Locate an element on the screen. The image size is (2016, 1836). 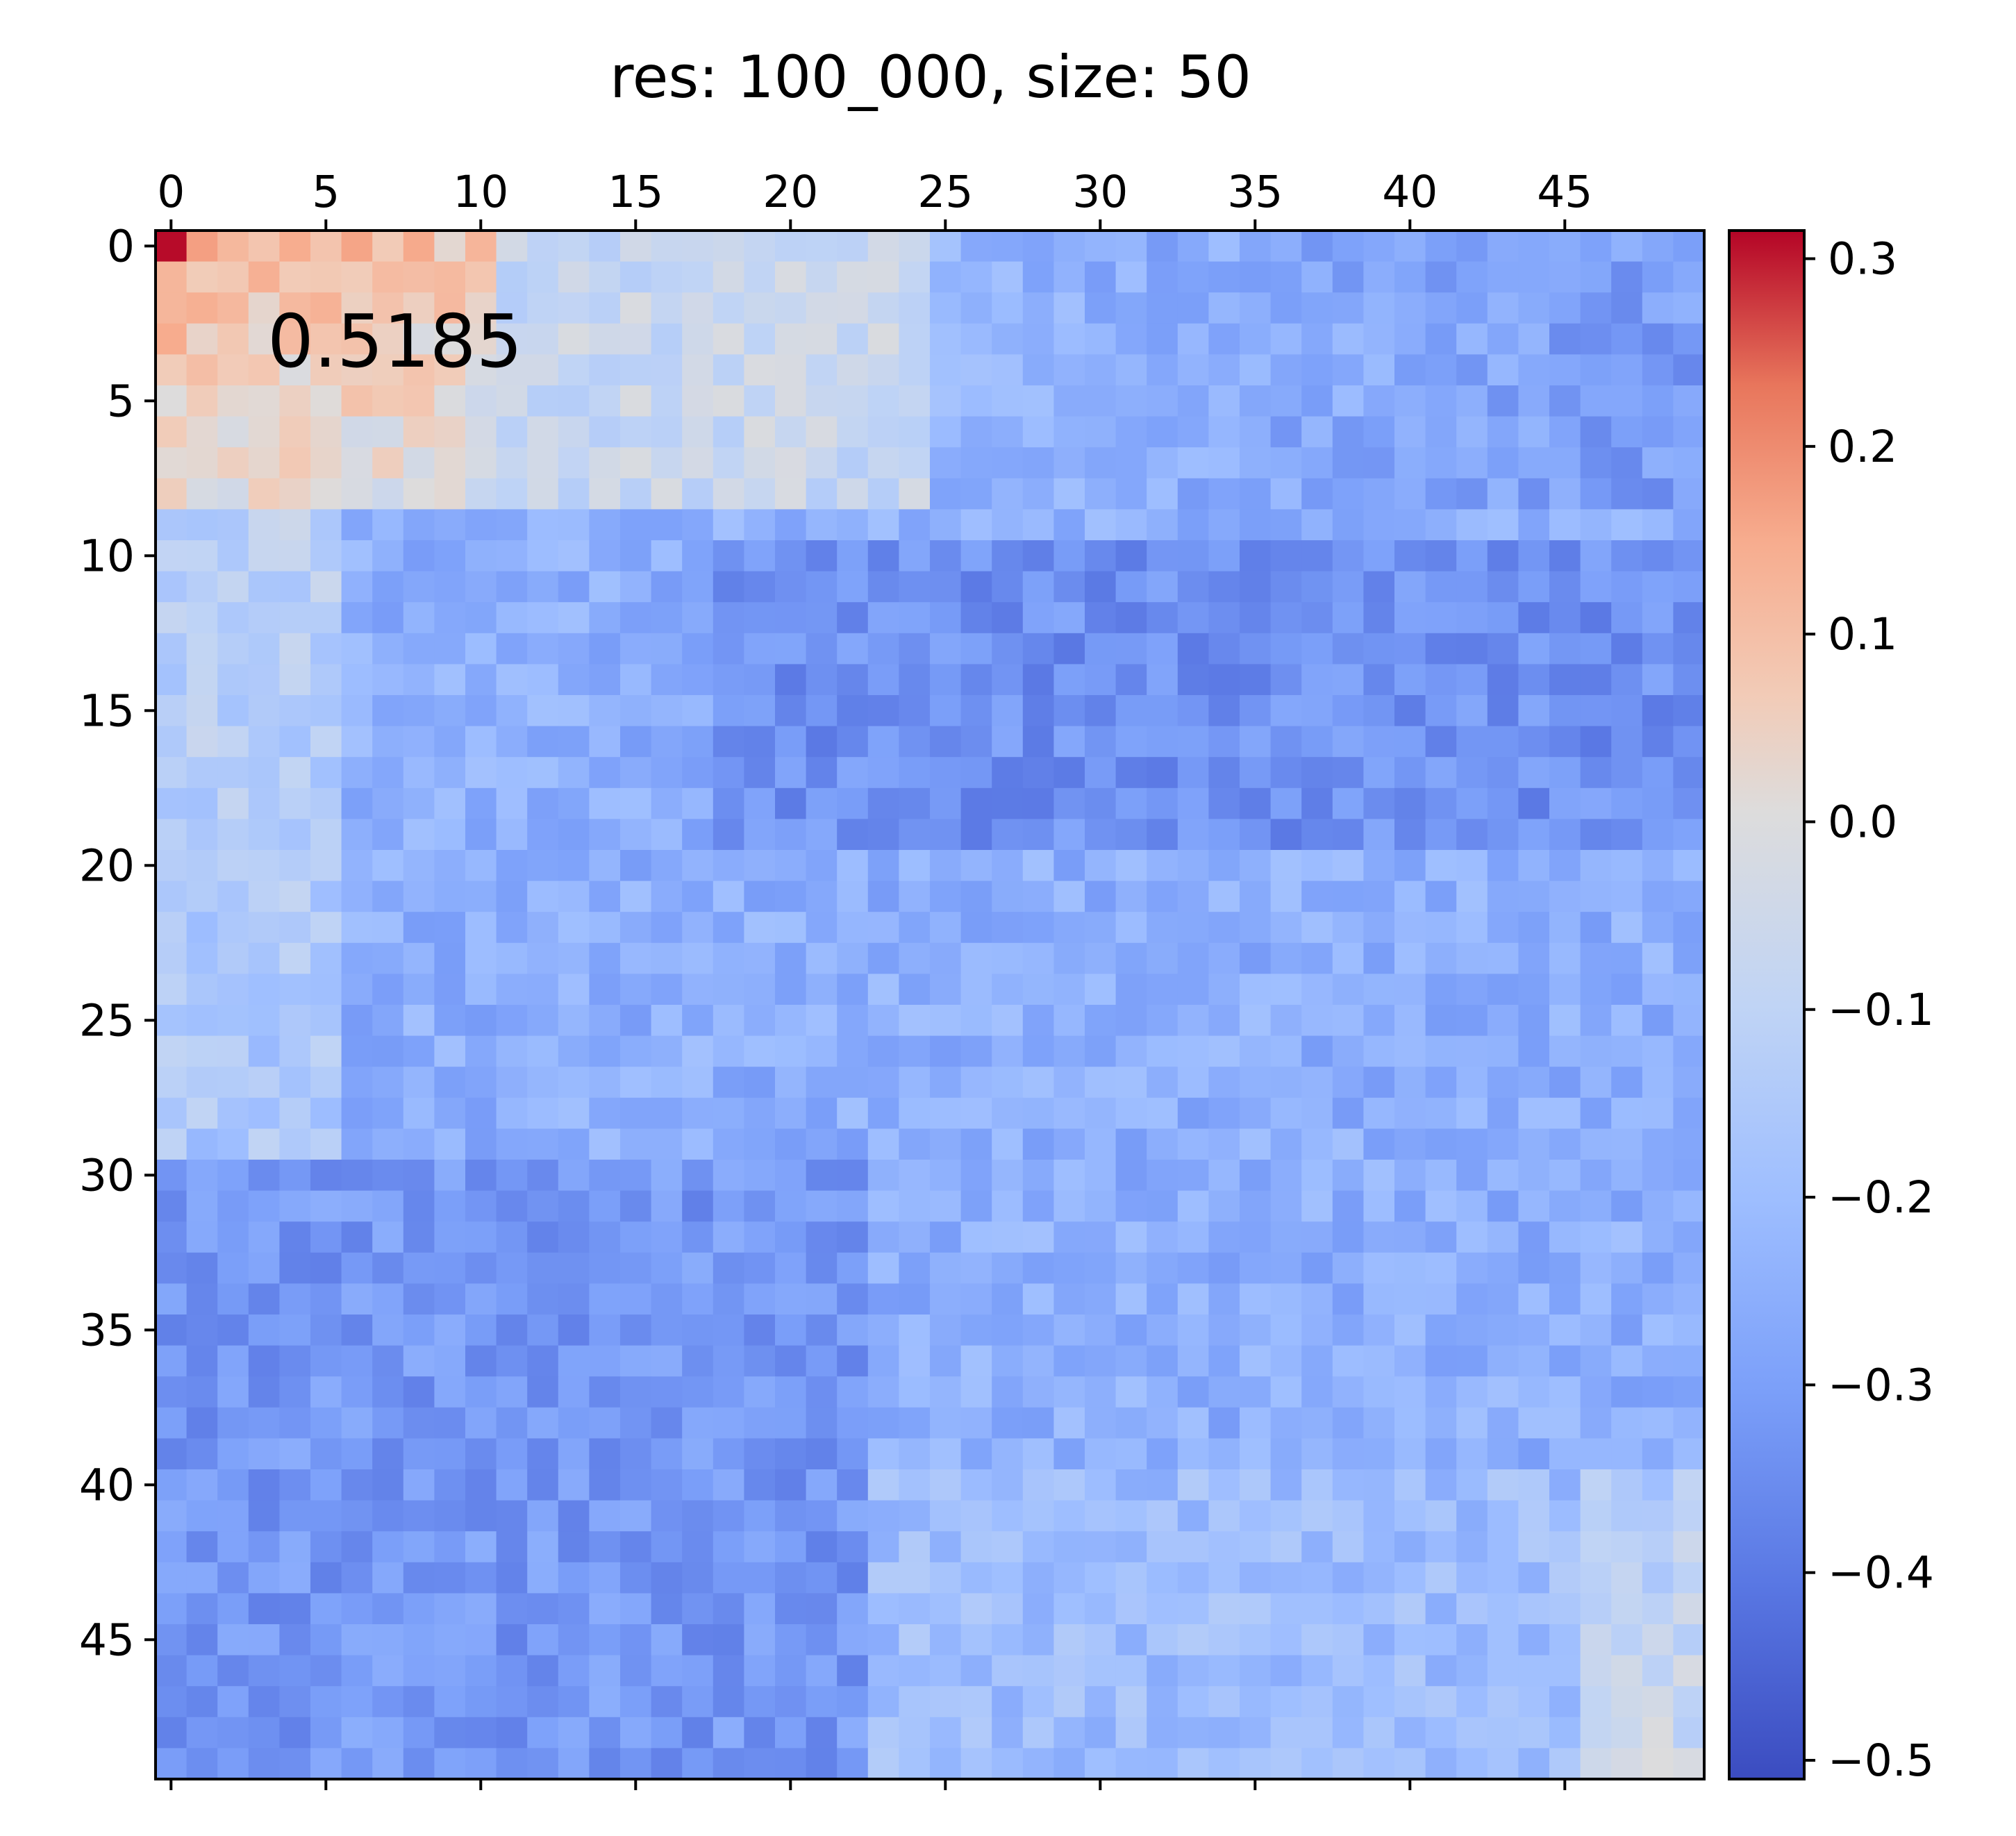
y-tick-label: 0 is located at coordinates (121, 246).